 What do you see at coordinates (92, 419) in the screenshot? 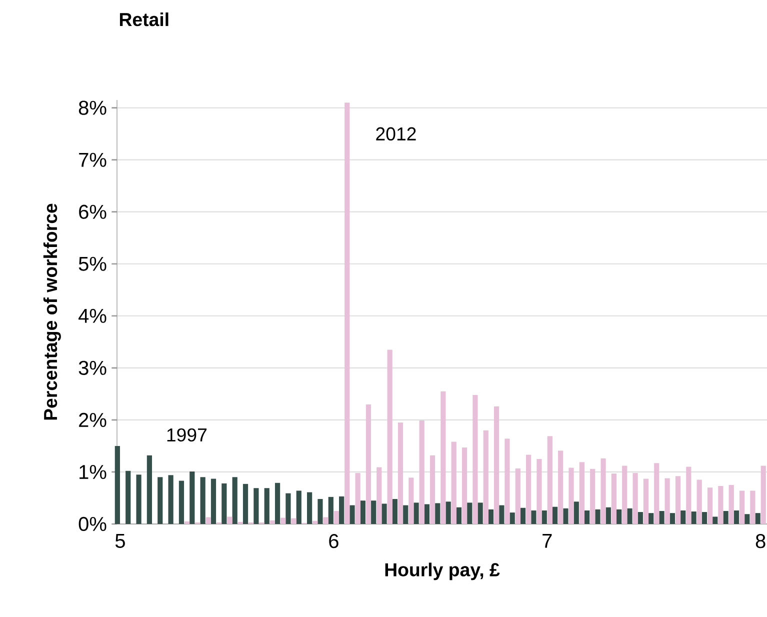
I see `y-tick-label: 2%` at bounding box center [92, 419].